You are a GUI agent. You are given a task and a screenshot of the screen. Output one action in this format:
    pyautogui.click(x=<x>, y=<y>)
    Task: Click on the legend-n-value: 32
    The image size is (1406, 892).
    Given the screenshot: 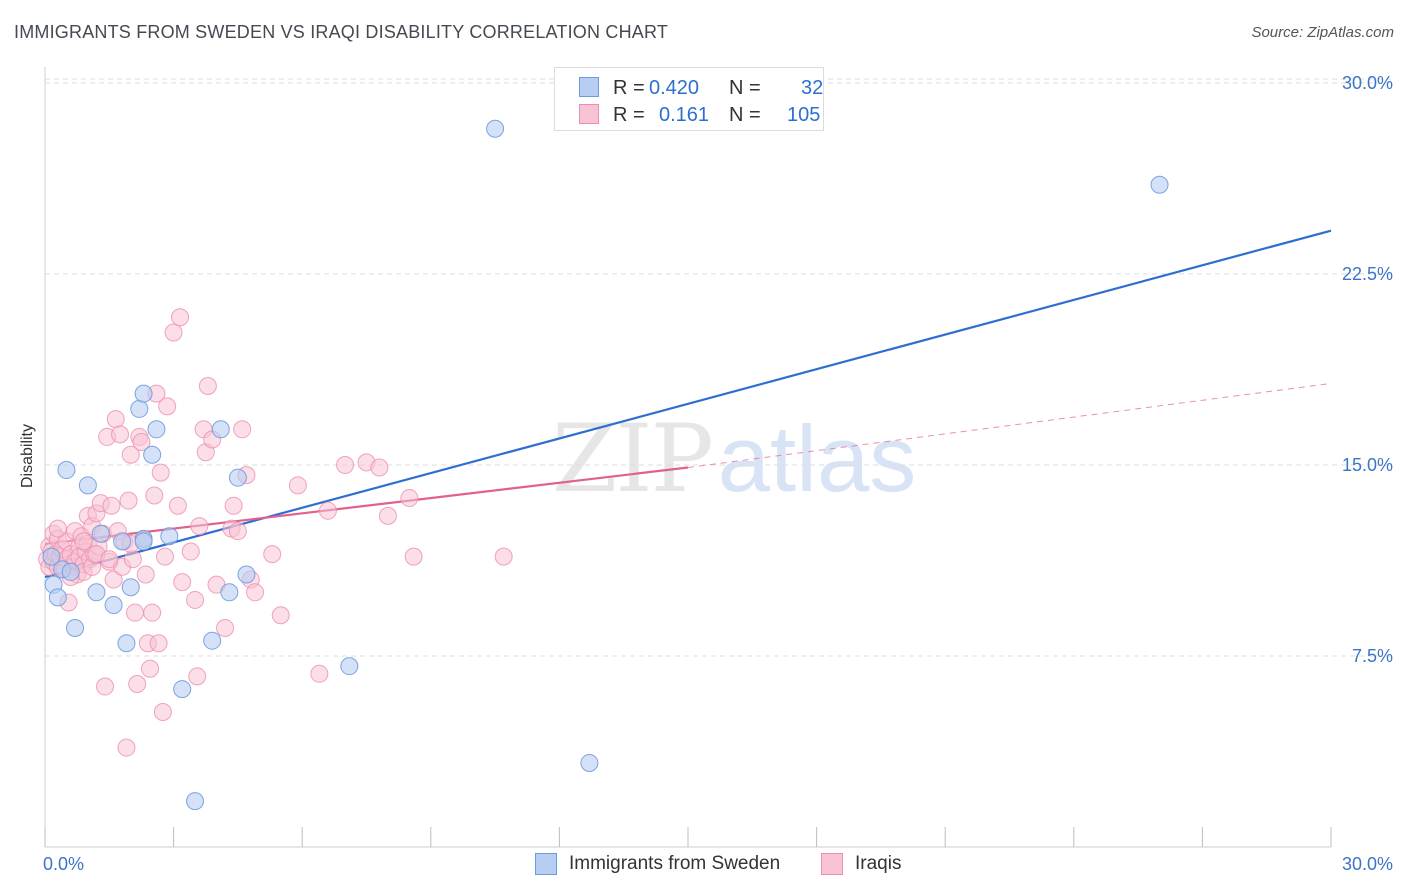 What is the action you would take?
    pyautogui.click(x=812, y=88)
    